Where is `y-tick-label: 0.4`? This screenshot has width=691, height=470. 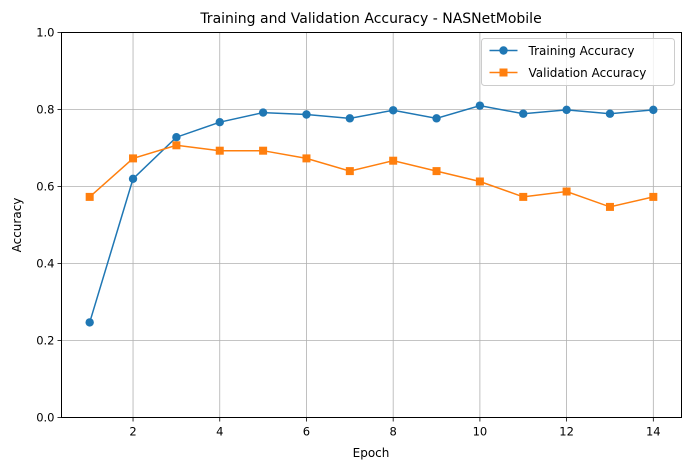
y-tick-label: 0.4 is located at coordinates (45, 264).